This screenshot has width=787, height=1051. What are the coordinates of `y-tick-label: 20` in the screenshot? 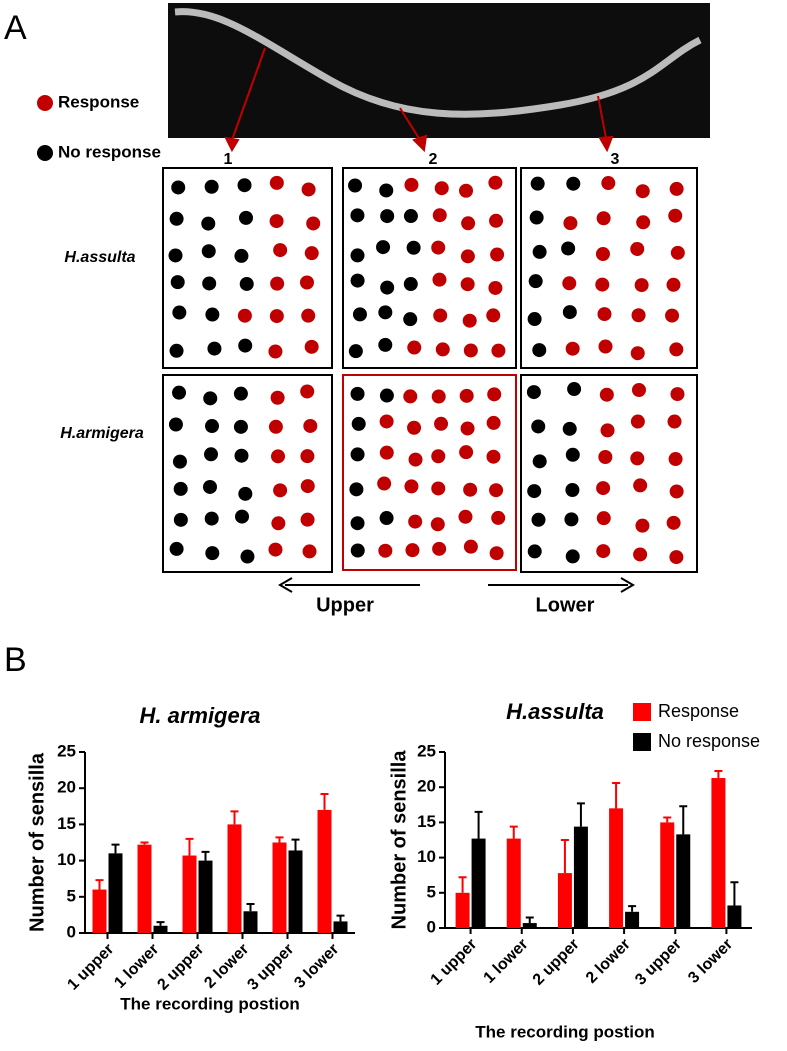 It's located at (66, 787).